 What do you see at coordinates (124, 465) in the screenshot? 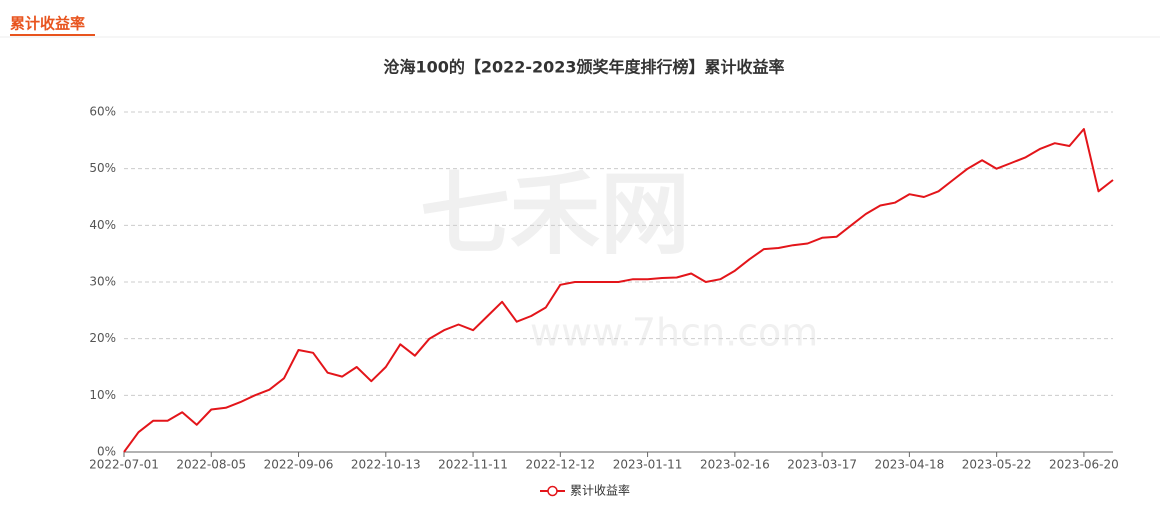
I see `x-tick-label: 2022-07-01` at bounding box center [124, 465].